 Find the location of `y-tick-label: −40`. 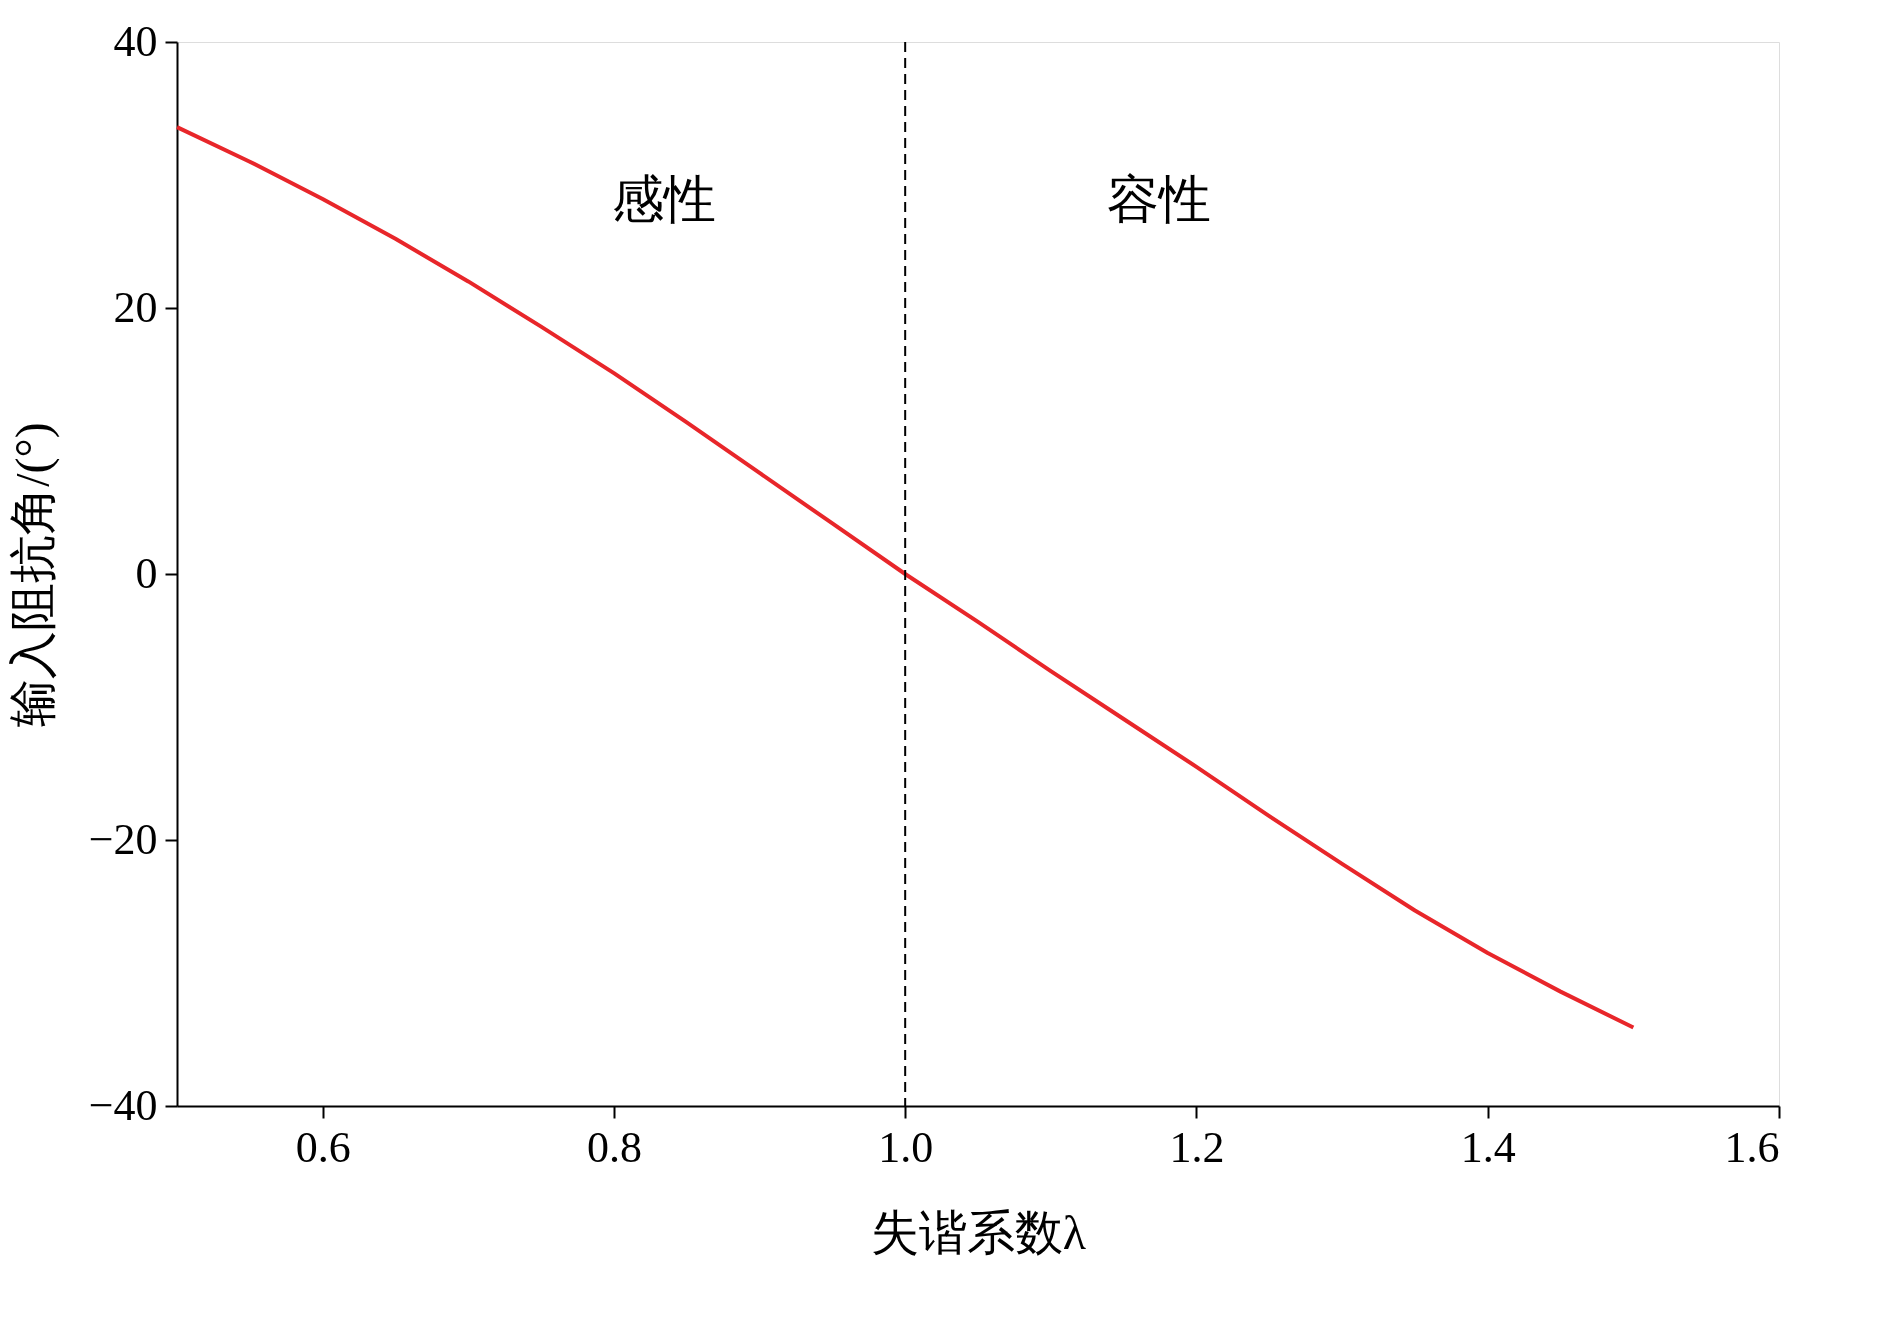

y-tick-label: −40 is located at coordinates (123, 1105).